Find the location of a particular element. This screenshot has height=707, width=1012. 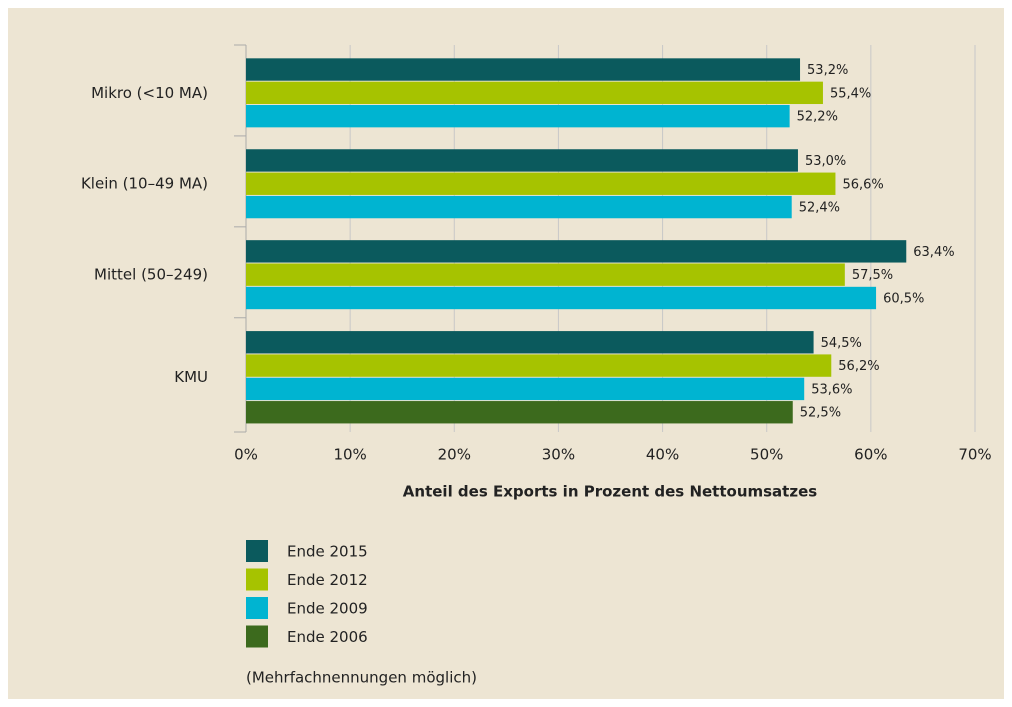

value-label: 56,2% is located at coordinates (858, 366).